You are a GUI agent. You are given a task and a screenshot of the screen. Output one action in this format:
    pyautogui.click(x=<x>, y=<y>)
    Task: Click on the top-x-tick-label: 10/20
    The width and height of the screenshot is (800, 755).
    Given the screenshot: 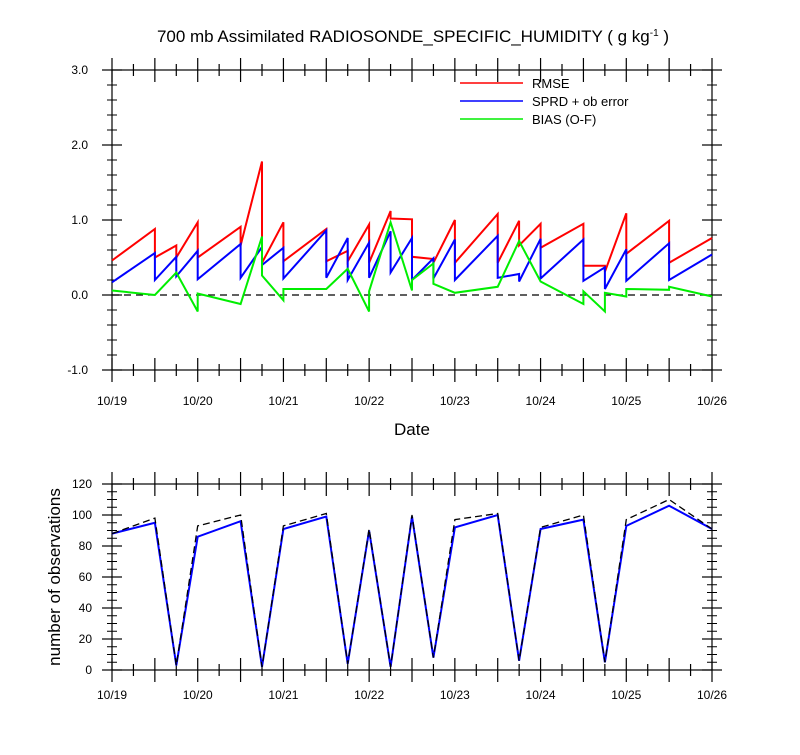 What is the action you would take?
    pyautogui.click(x=198, y=401)
    